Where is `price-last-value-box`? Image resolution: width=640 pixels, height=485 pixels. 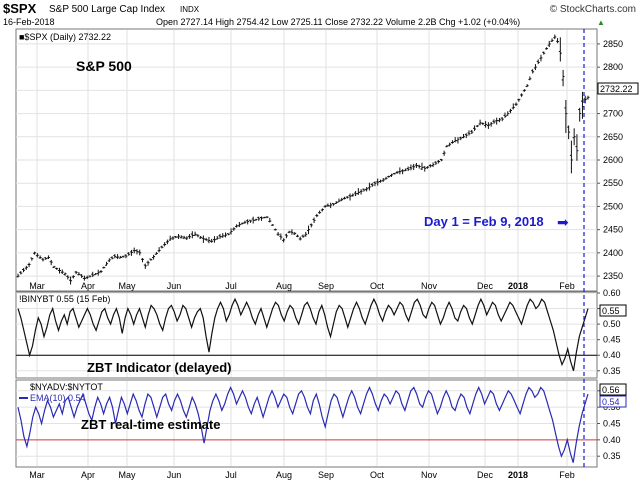
price-last-value-box is located at coordinates (618, 88).